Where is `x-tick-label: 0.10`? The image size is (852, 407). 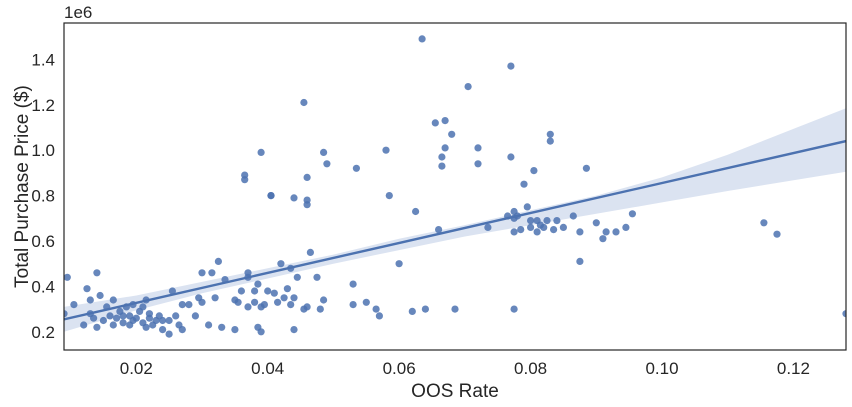 x-tick-label: 0.10 is located at coordinates (661, 368).